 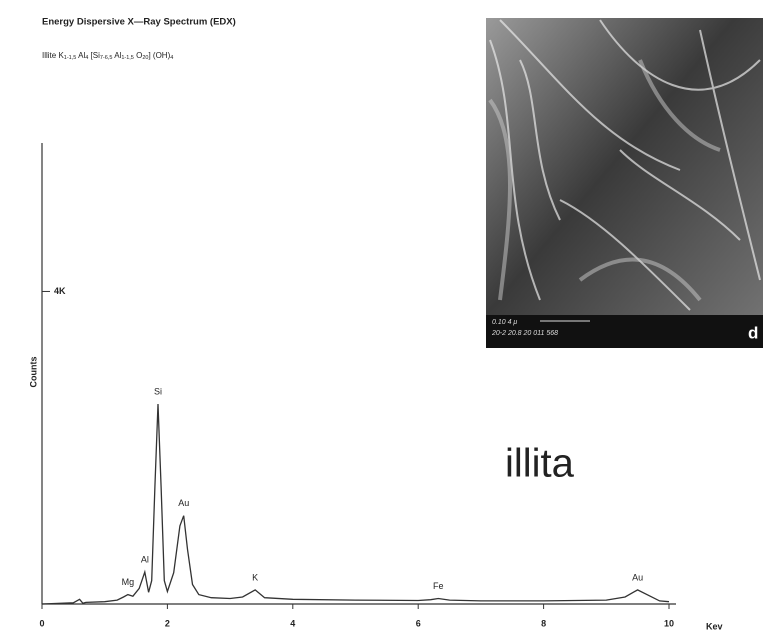 What do you see at coordinates (139, 22) in the screenshot?
I see `chart-title: Energy Dispersive X—Ray Spectrum (EDX)` at bounding box center [139, 22].